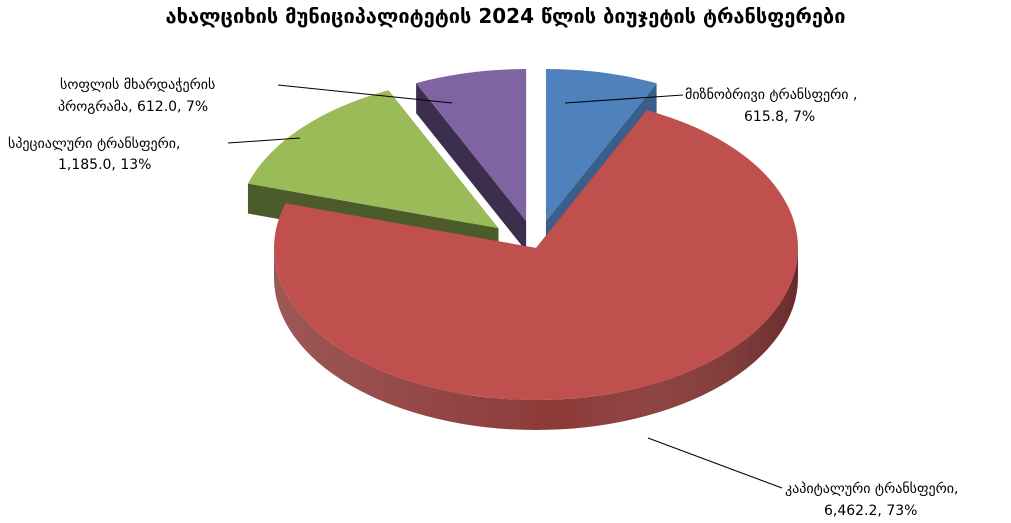 Image resolution: width=1011 pixels, height=523 pixels. What do you see at coordinates (601, 145) in the screenshot?
I see `slice-targeted` at bounding box center [601, 145].